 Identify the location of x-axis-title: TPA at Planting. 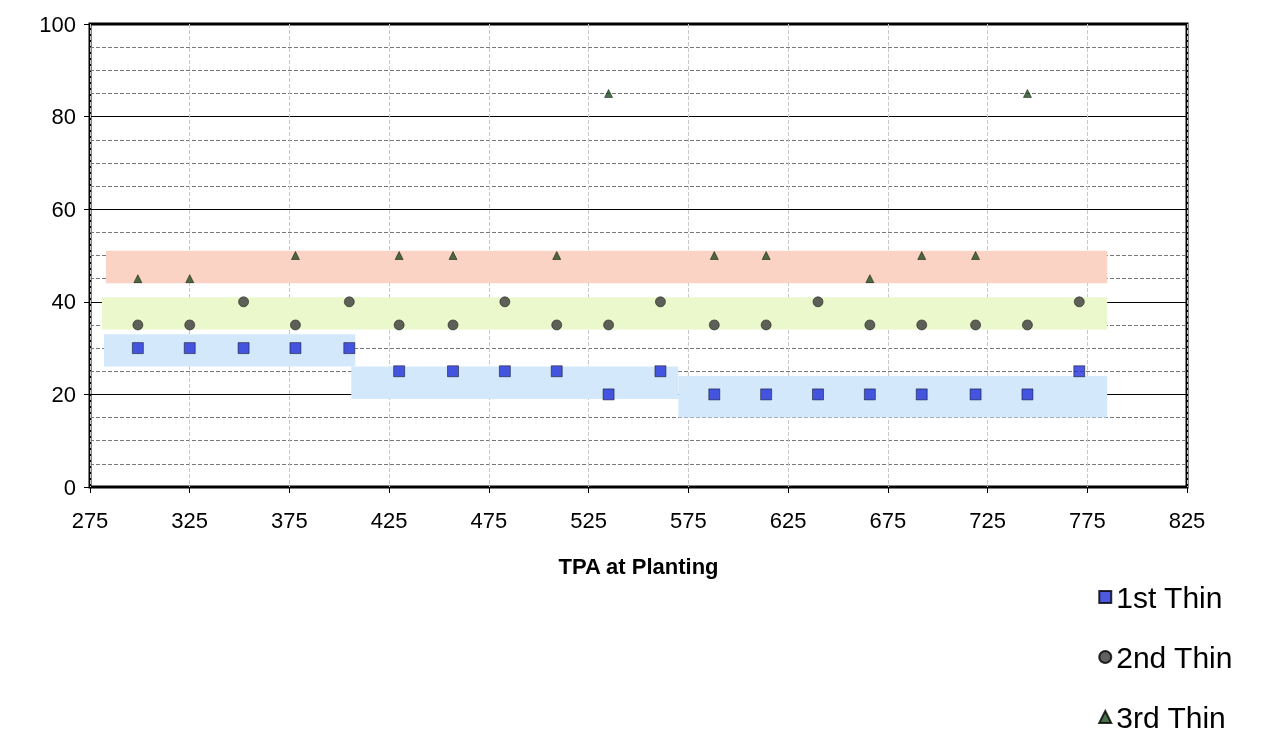
(638, 566).